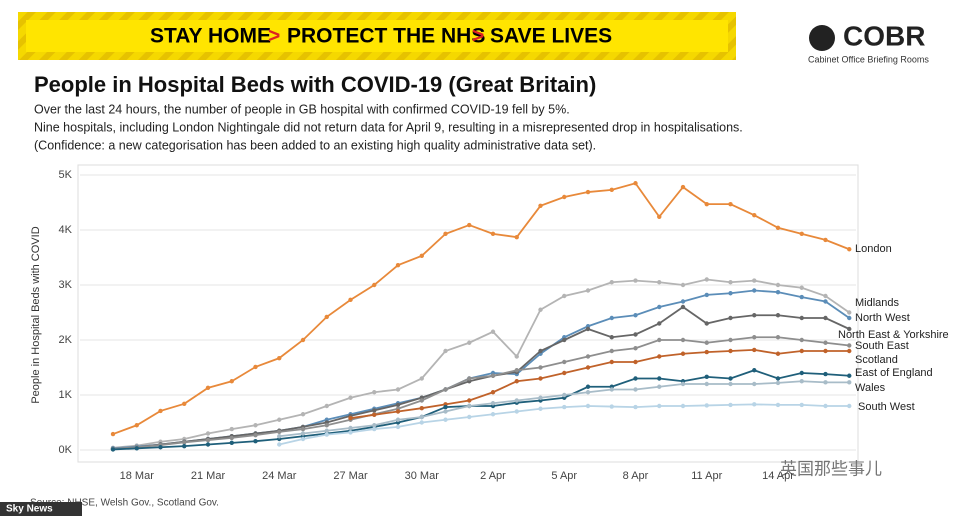  I want to click on x-tick-label: 8 Apr, so click(636, 476).